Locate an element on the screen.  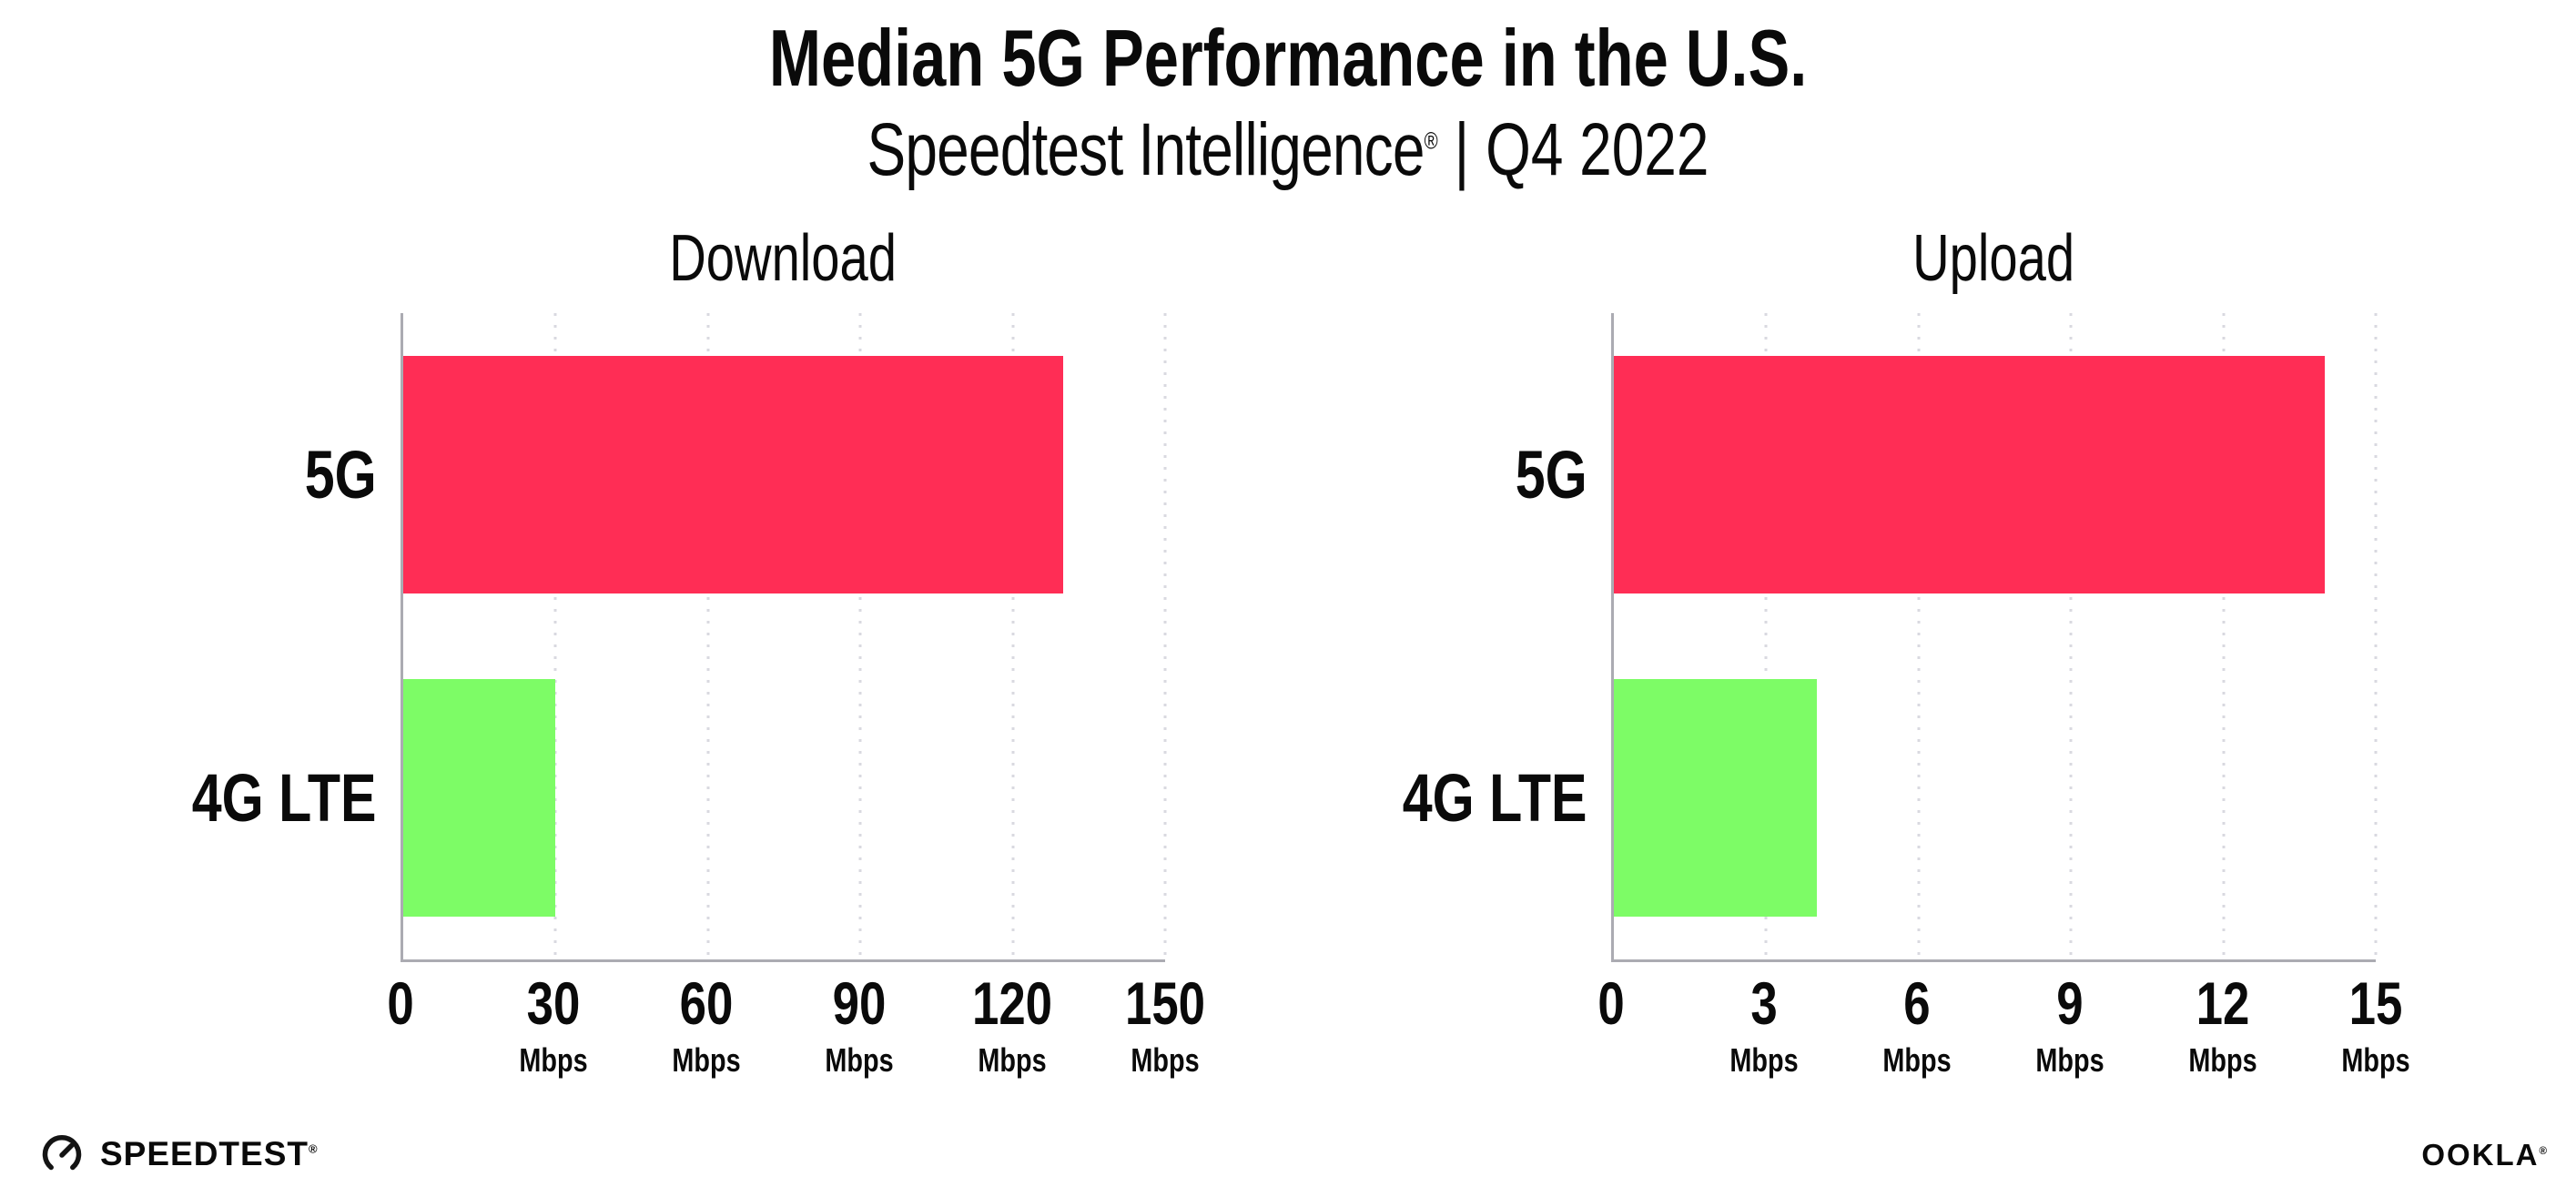
page-subtitle: Speedtest Intelligence® | Q4 2022 is located at coordinates (1288, 151).